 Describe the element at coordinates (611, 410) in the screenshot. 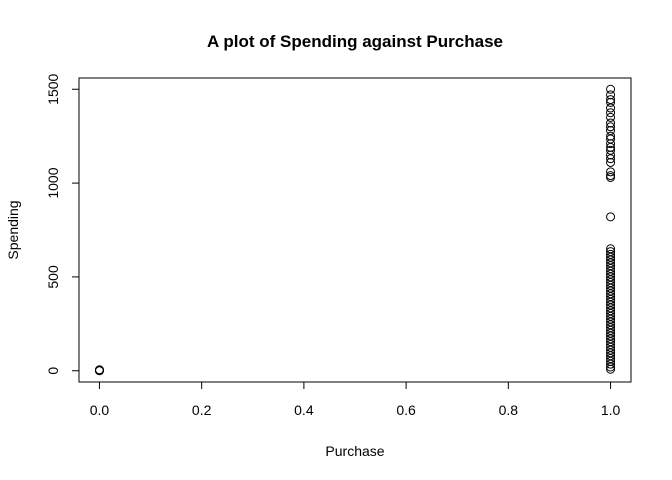

I see `x-tick-label: 1.0` at that location.